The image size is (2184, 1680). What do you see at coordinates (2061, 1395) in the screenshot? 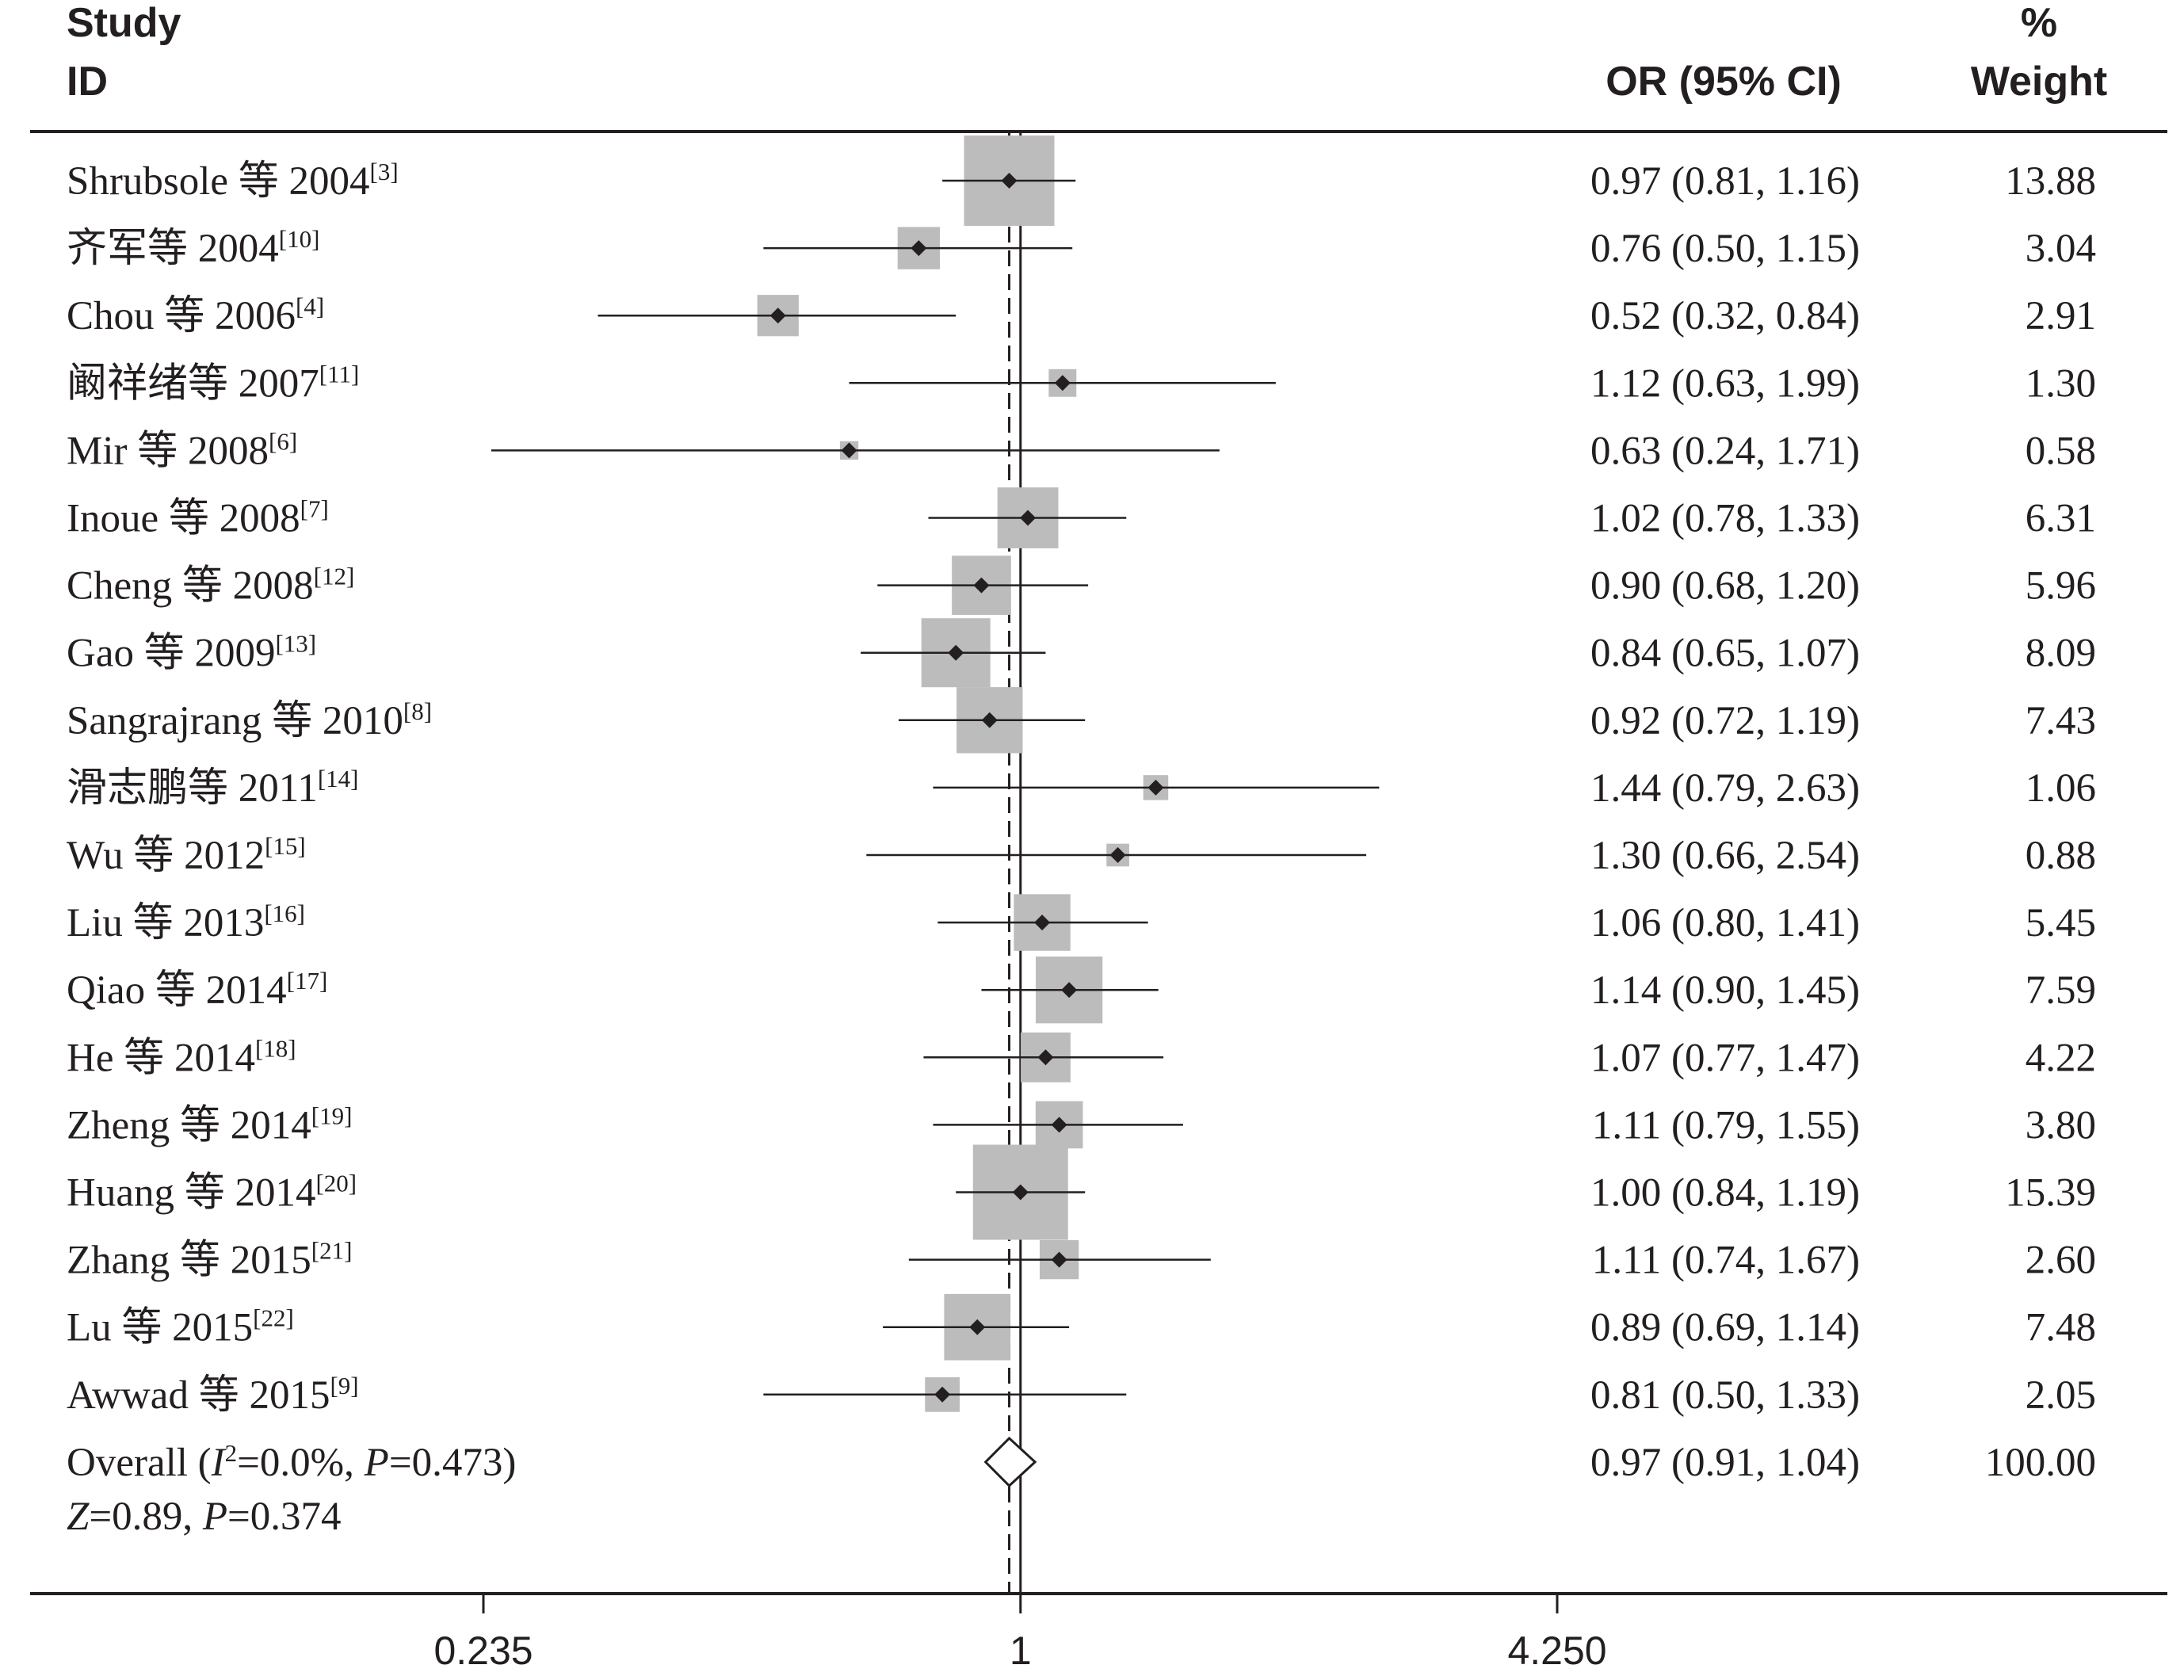
I see `study-weight: 2.05` at bounding box center [2061, 1395].